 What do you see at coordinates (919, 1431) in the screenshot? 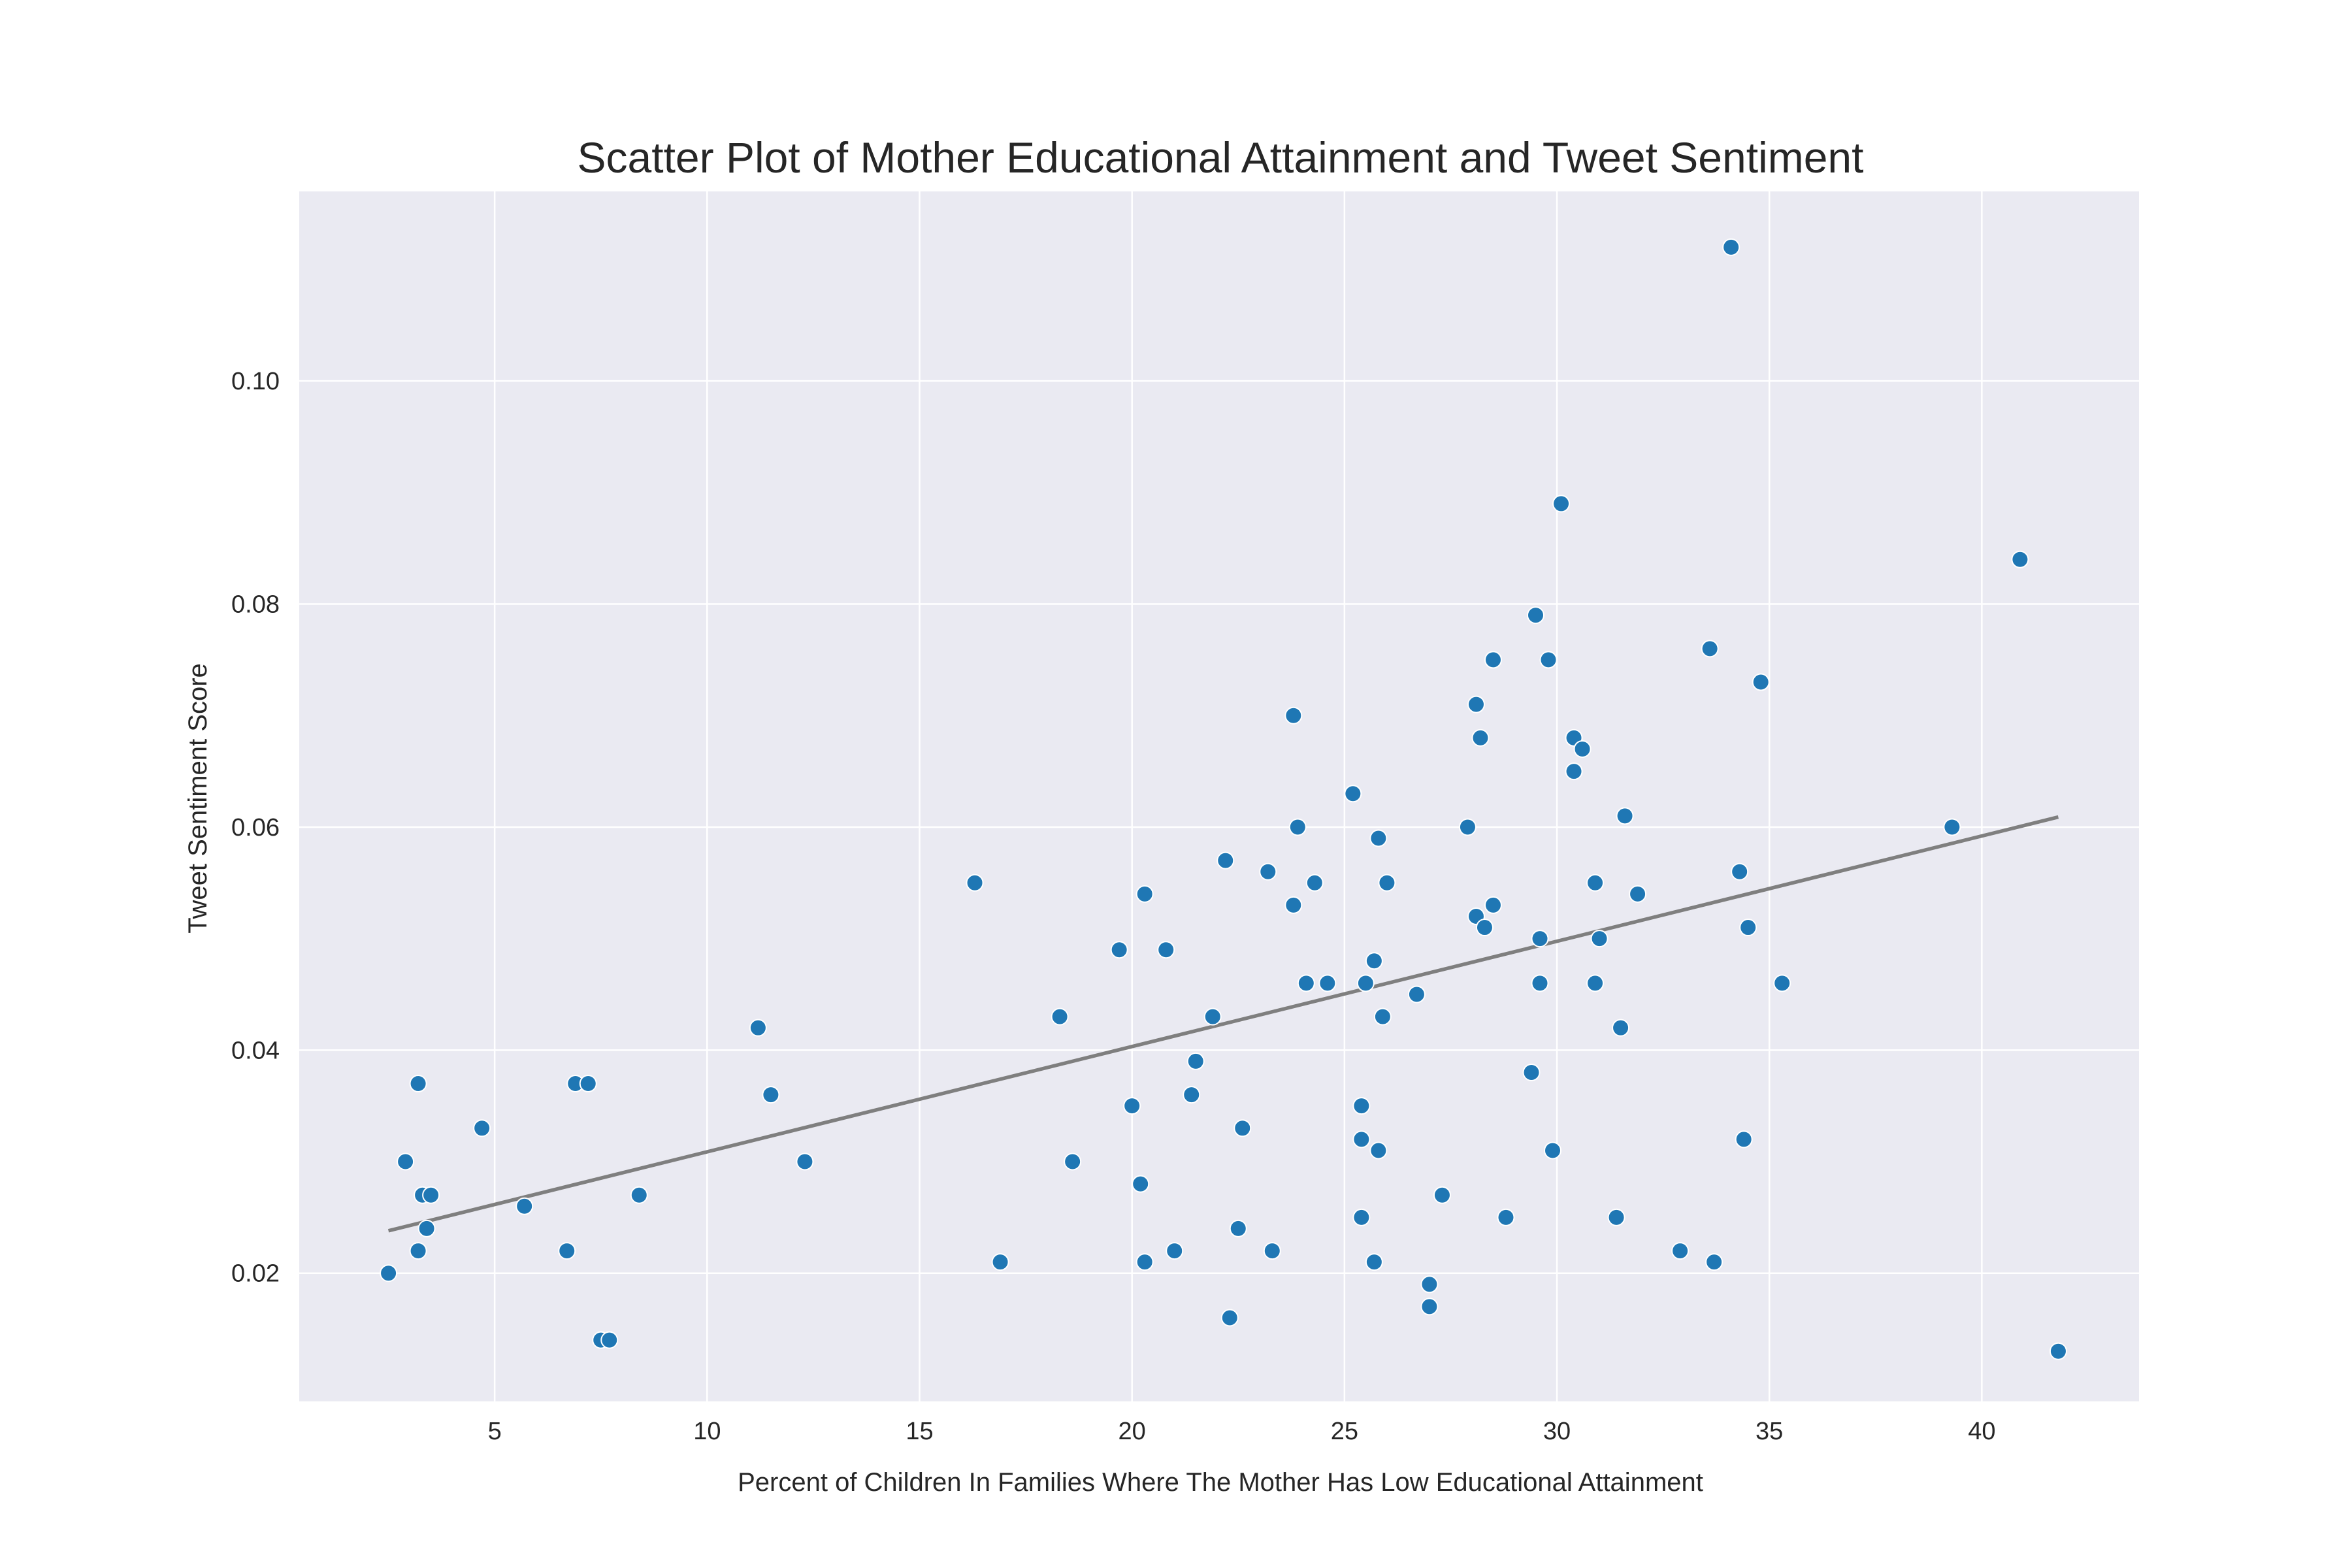
I see `x-tick-label: 15` at bounding box center [919, 1431].